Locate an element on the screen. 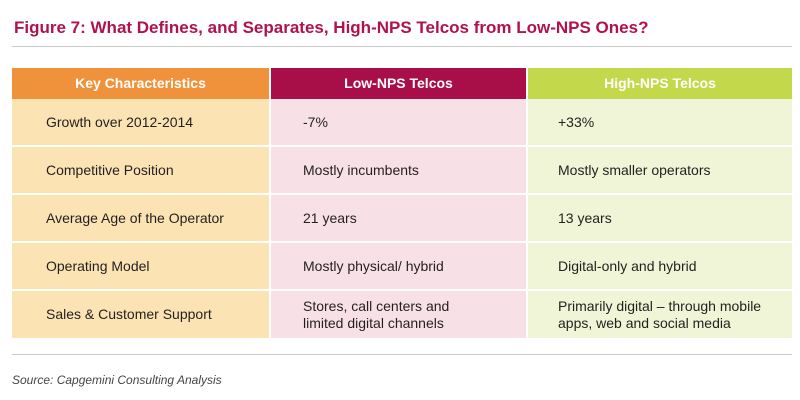  high-nps-growth: +33% is located at coordinates (660, 123).